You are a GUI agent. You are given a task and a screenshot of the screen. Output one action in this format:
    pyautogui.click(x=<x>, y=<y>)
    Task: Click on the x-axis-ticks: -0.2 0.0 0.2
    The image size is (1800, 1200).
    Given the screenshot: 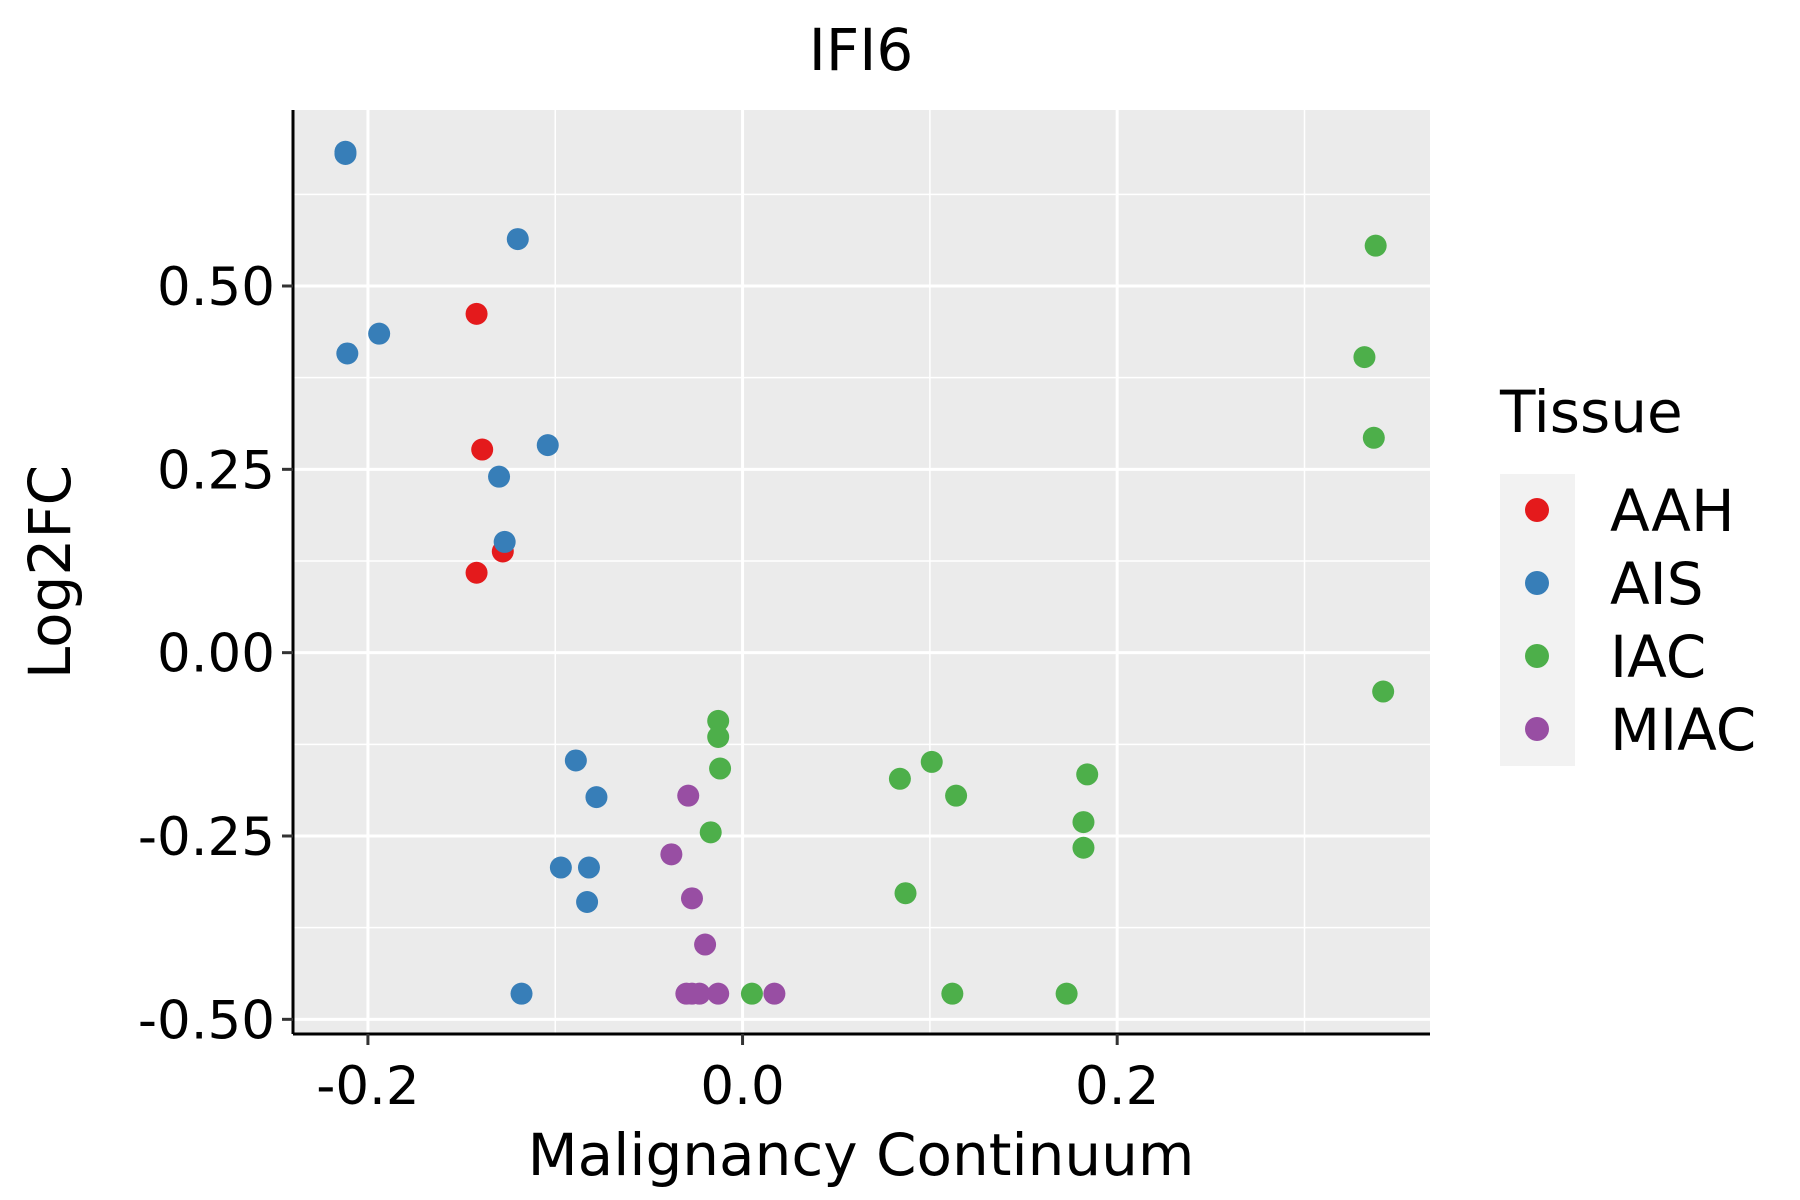 What is the action you would take?
    pyautogui.click(x=737, y=1075)
    